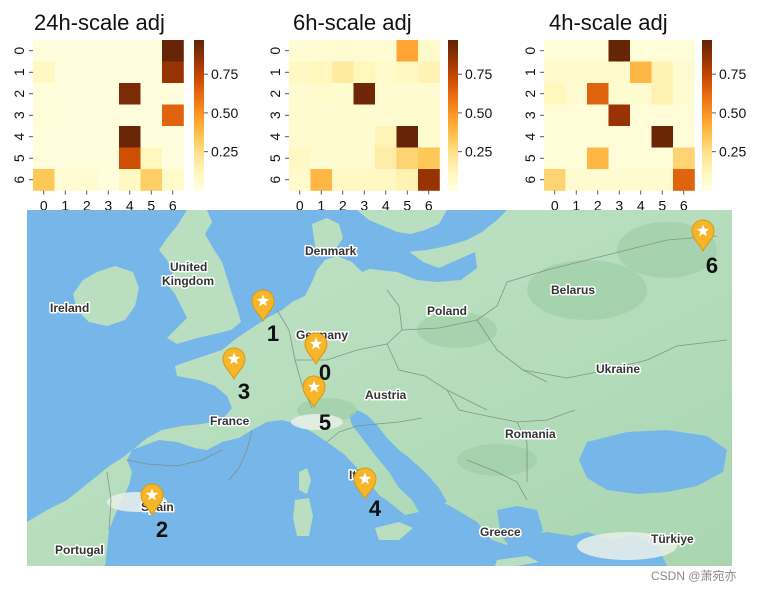  Describe the element at coordinates (517, 561) in the screenshot. I see `land-crete` at that location.